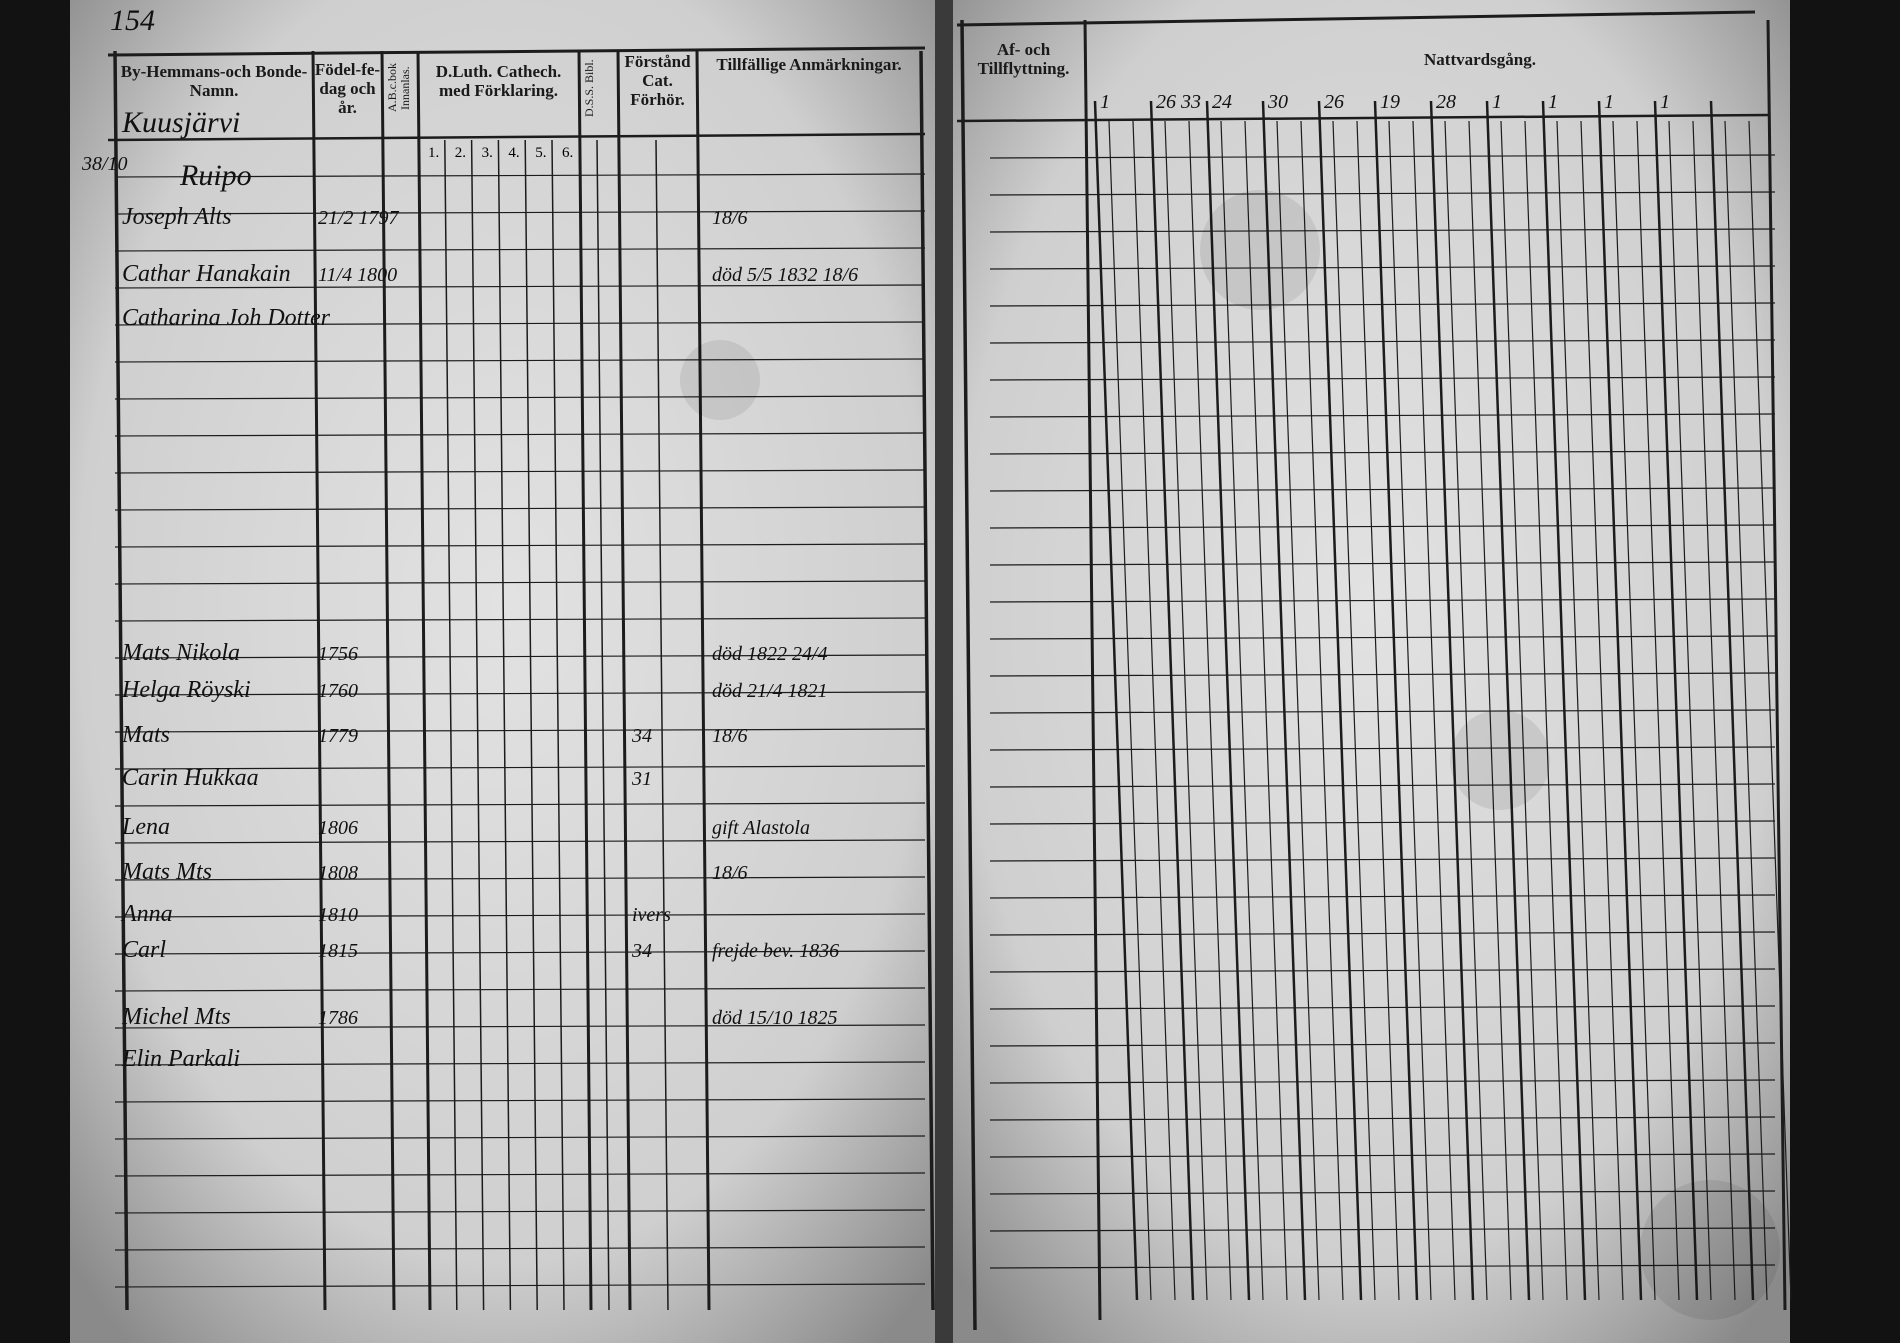 This screenshot has height=1343, width=1900. I want to click on person-name: Carl, so click(144, 950).